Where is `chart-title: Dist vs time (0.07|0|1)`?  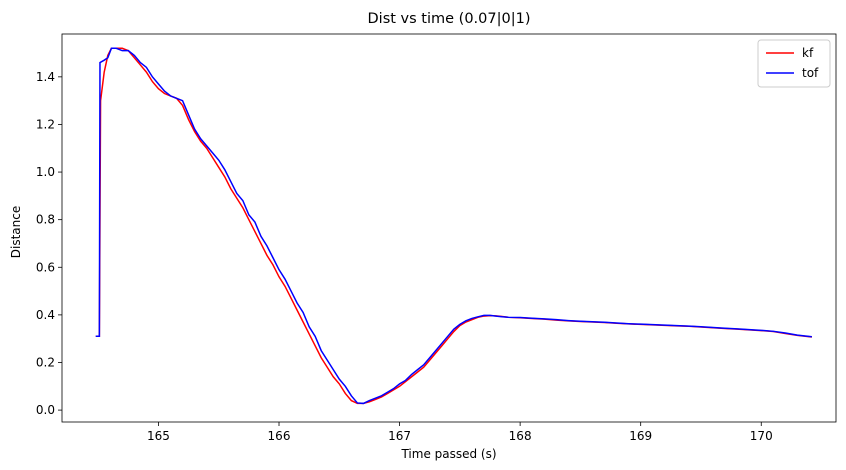
chart-title: Dist vs time (0.07|0|1) is located at coordinates (449, 19).